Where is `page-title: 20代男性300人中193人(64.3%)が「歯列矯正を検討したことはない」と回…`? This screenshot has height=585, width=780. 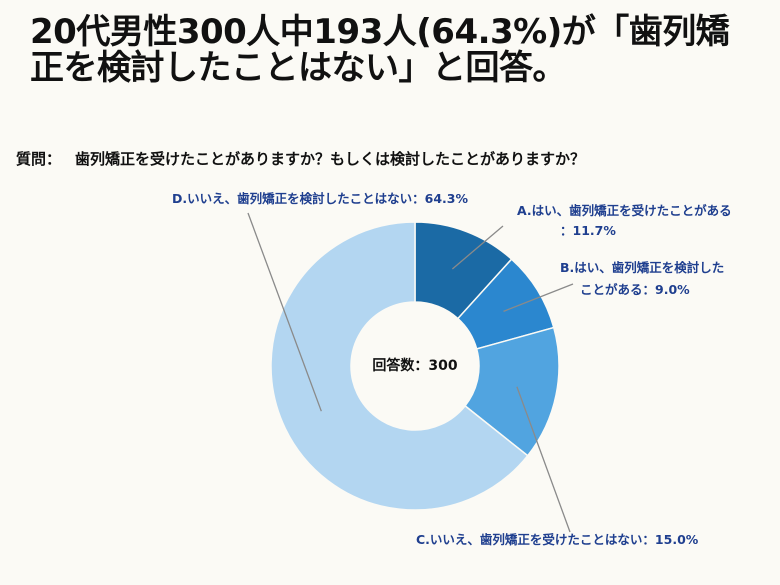
page-title: 20代男性300人中193人(64.3%)が「歯列矯正を検討したことはない」と回… is located at coordinates (380, 50).